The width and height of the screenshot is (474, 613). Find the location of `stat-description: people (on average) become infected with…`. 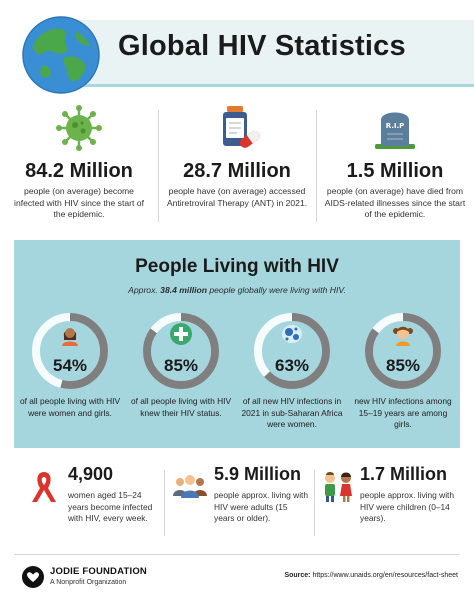

stat-description: people (on average) become infected with… is located at coordinates (79, 202).